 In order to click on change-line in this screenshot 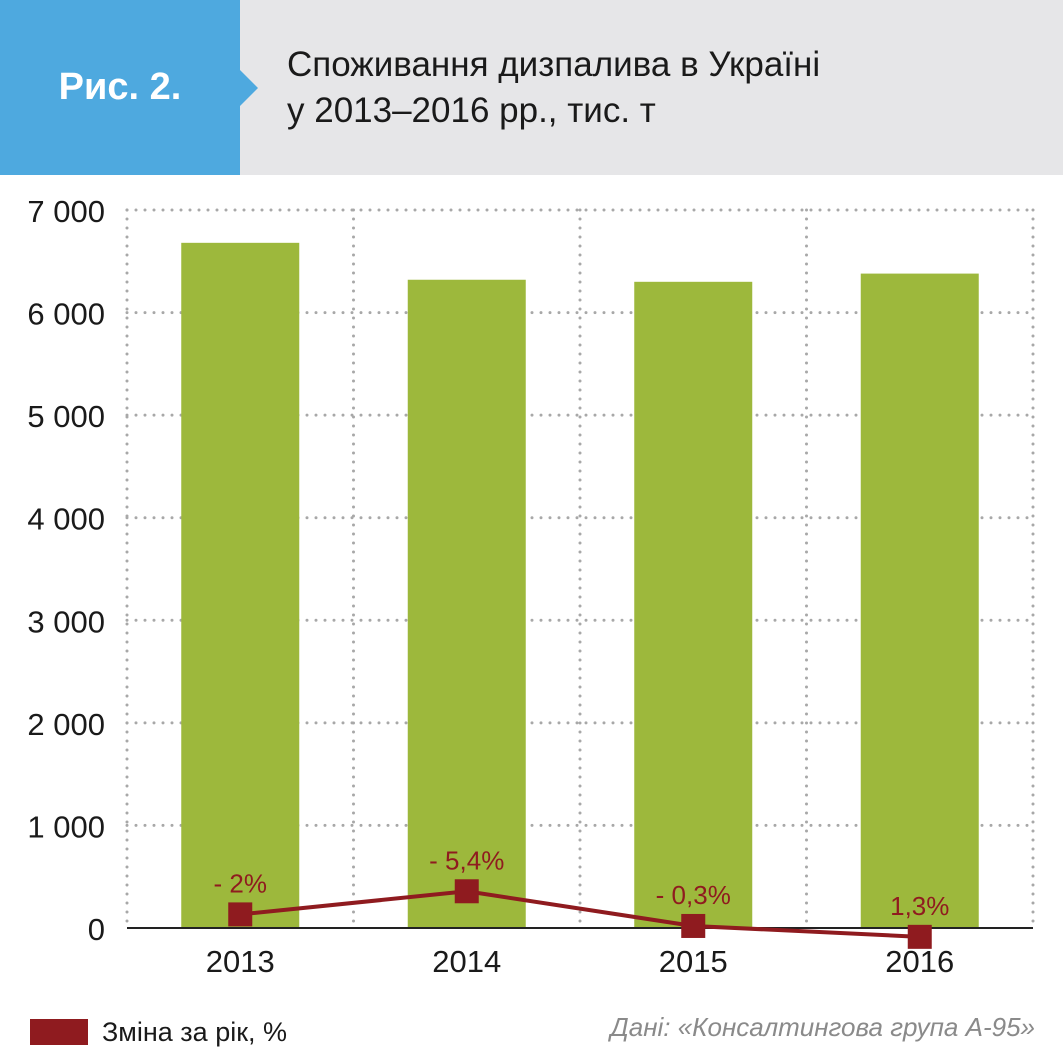, I will do `click(580, 914)`.